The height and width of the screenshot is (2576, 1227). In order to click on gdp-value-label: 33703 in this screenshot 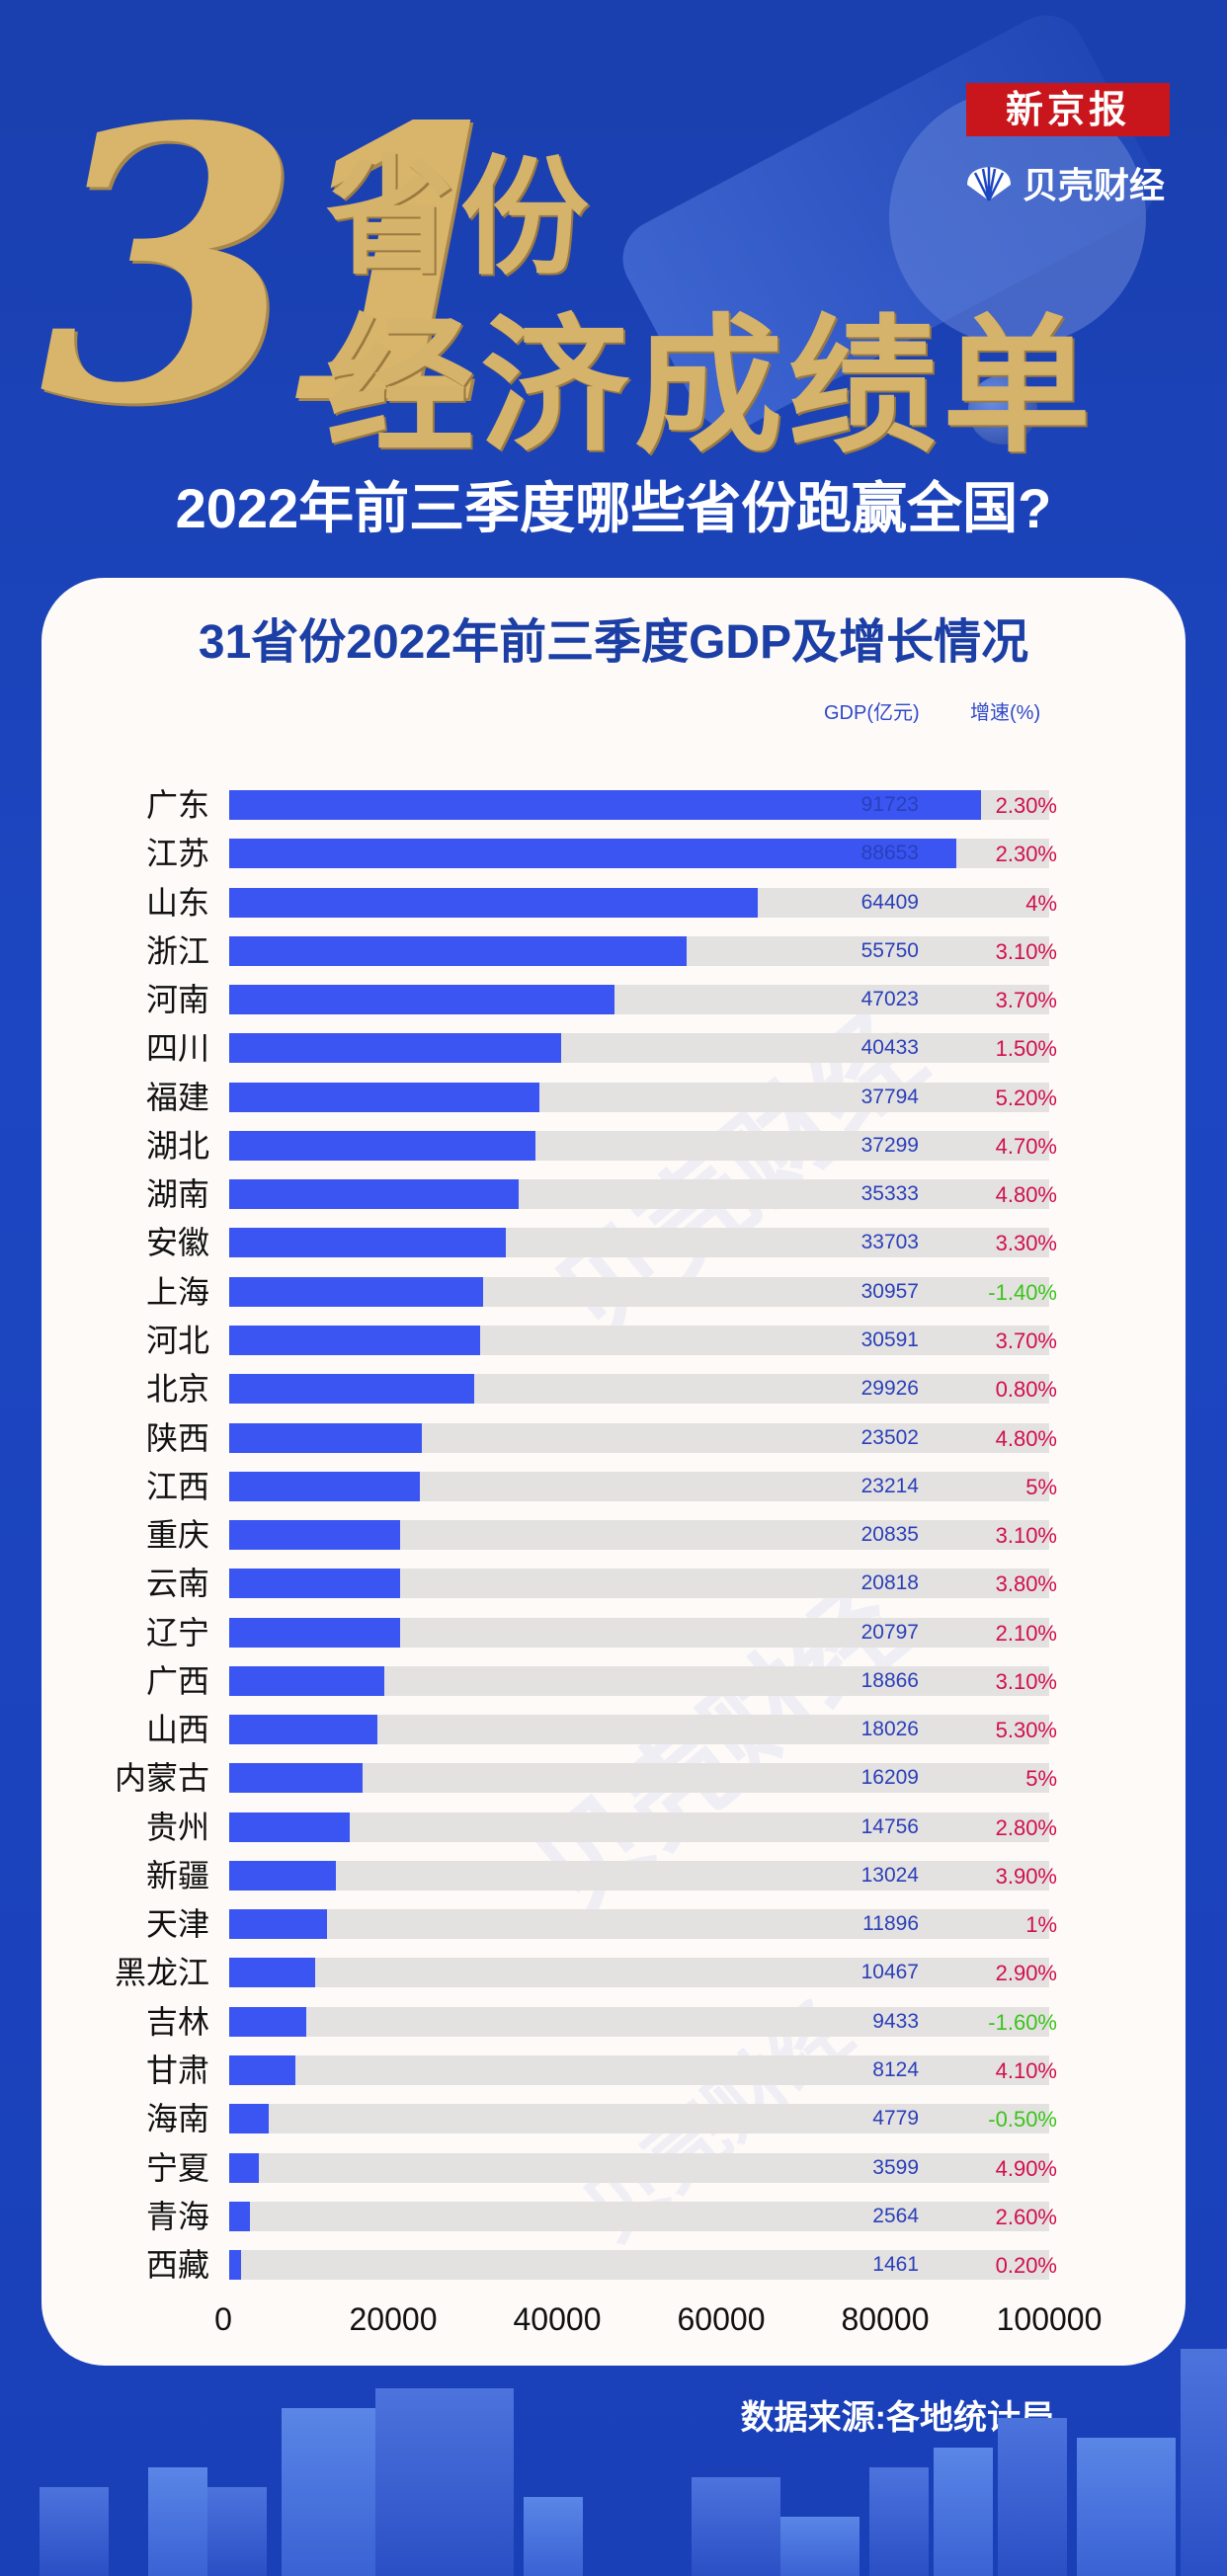, I will do `click(889, 1242)`.